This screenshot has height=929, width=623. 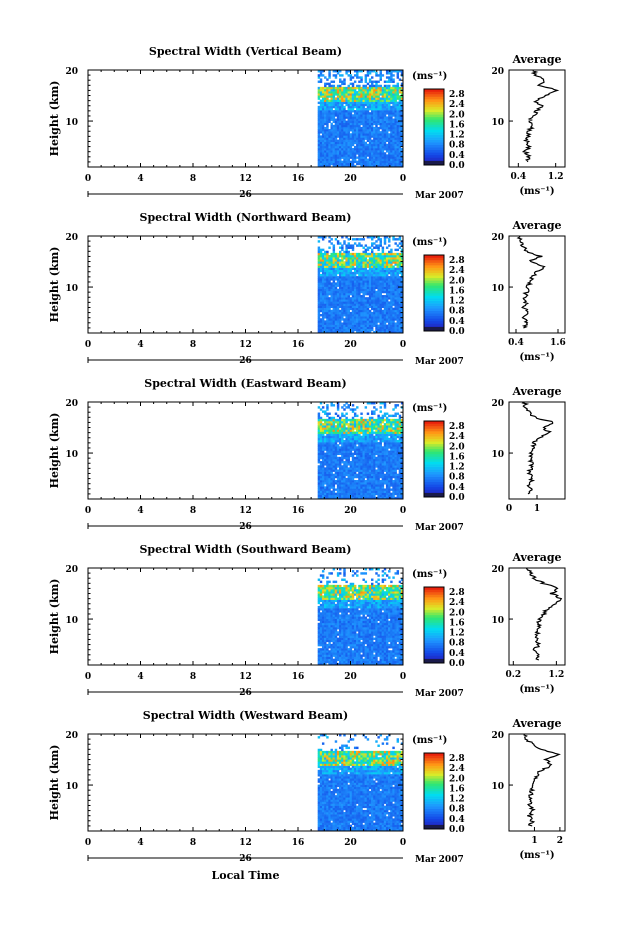 What do you see at coordinates (536, 391) in the screenshot?
I see `average-title: Average` at bounding box center [536, 391].